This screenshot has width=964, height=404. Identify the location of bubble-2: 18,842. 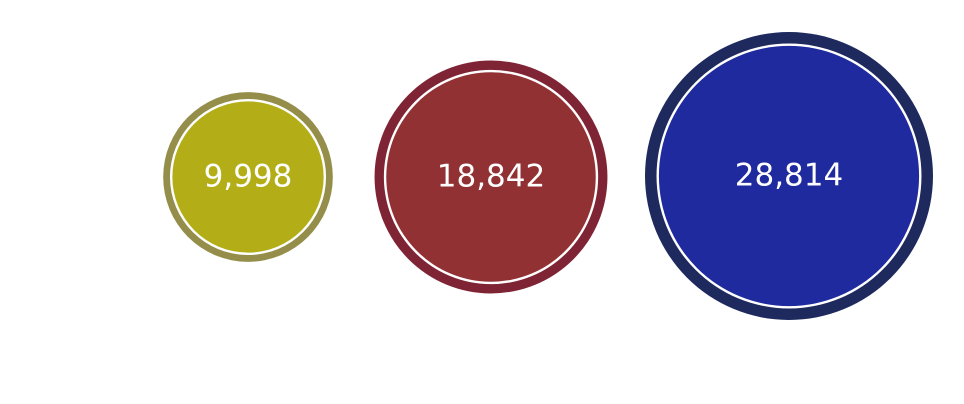
(491, 177).